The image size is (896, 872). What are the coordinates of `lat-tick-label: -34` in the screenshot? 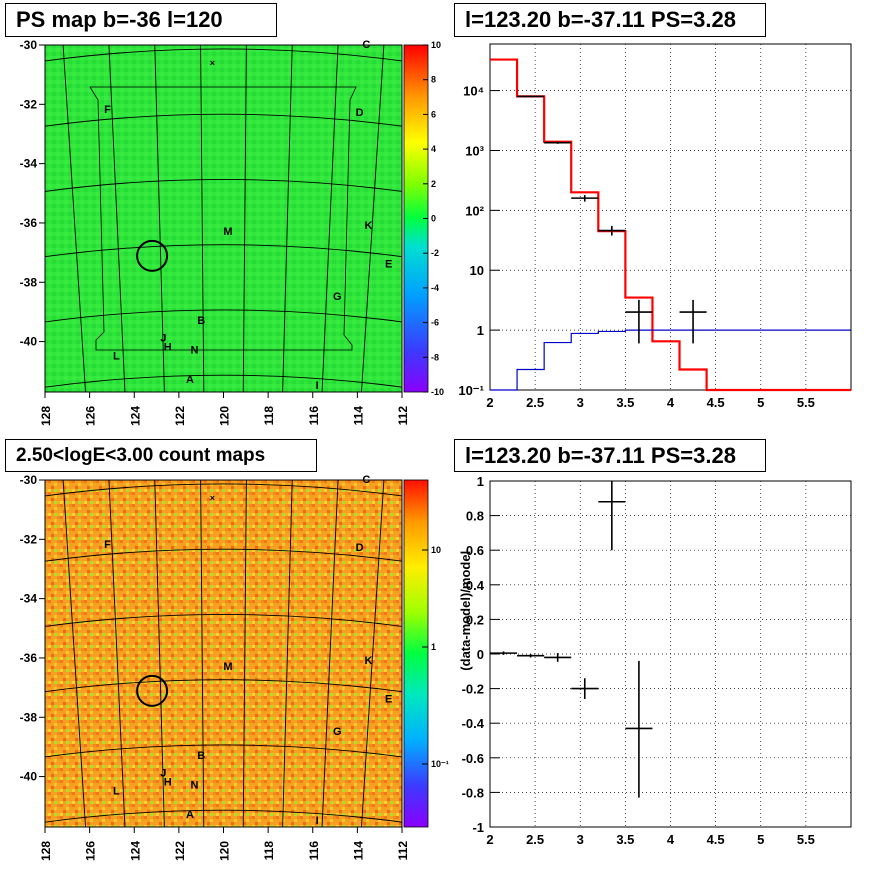 It's located at (29, 599).